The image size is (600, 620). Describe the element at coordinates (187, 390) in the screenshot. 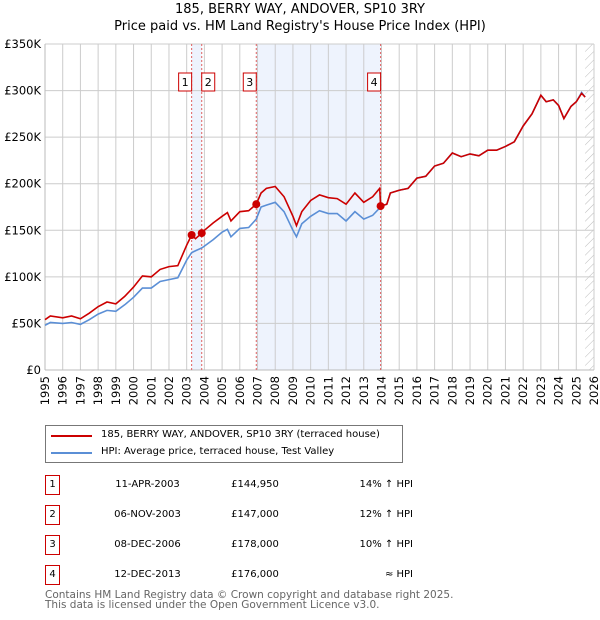

I see `x-tick-label: 2003` at that location.